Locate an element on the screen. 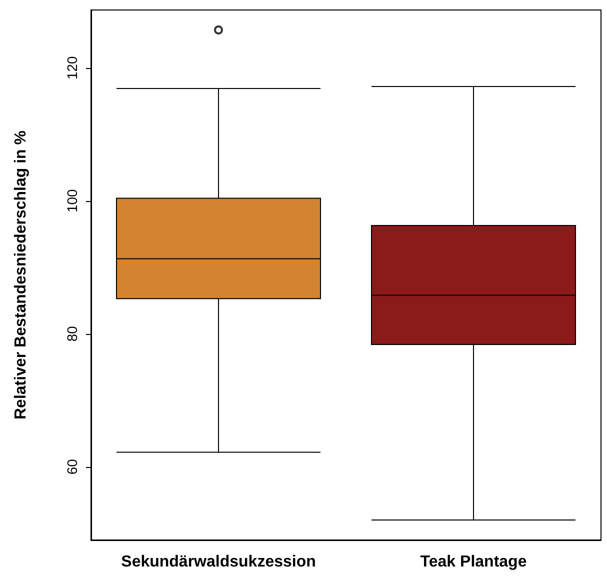 The image size is (607, 582). y-axis-title: Relativer Bestandesniederschlag in % is located at coordinates (21, 275).